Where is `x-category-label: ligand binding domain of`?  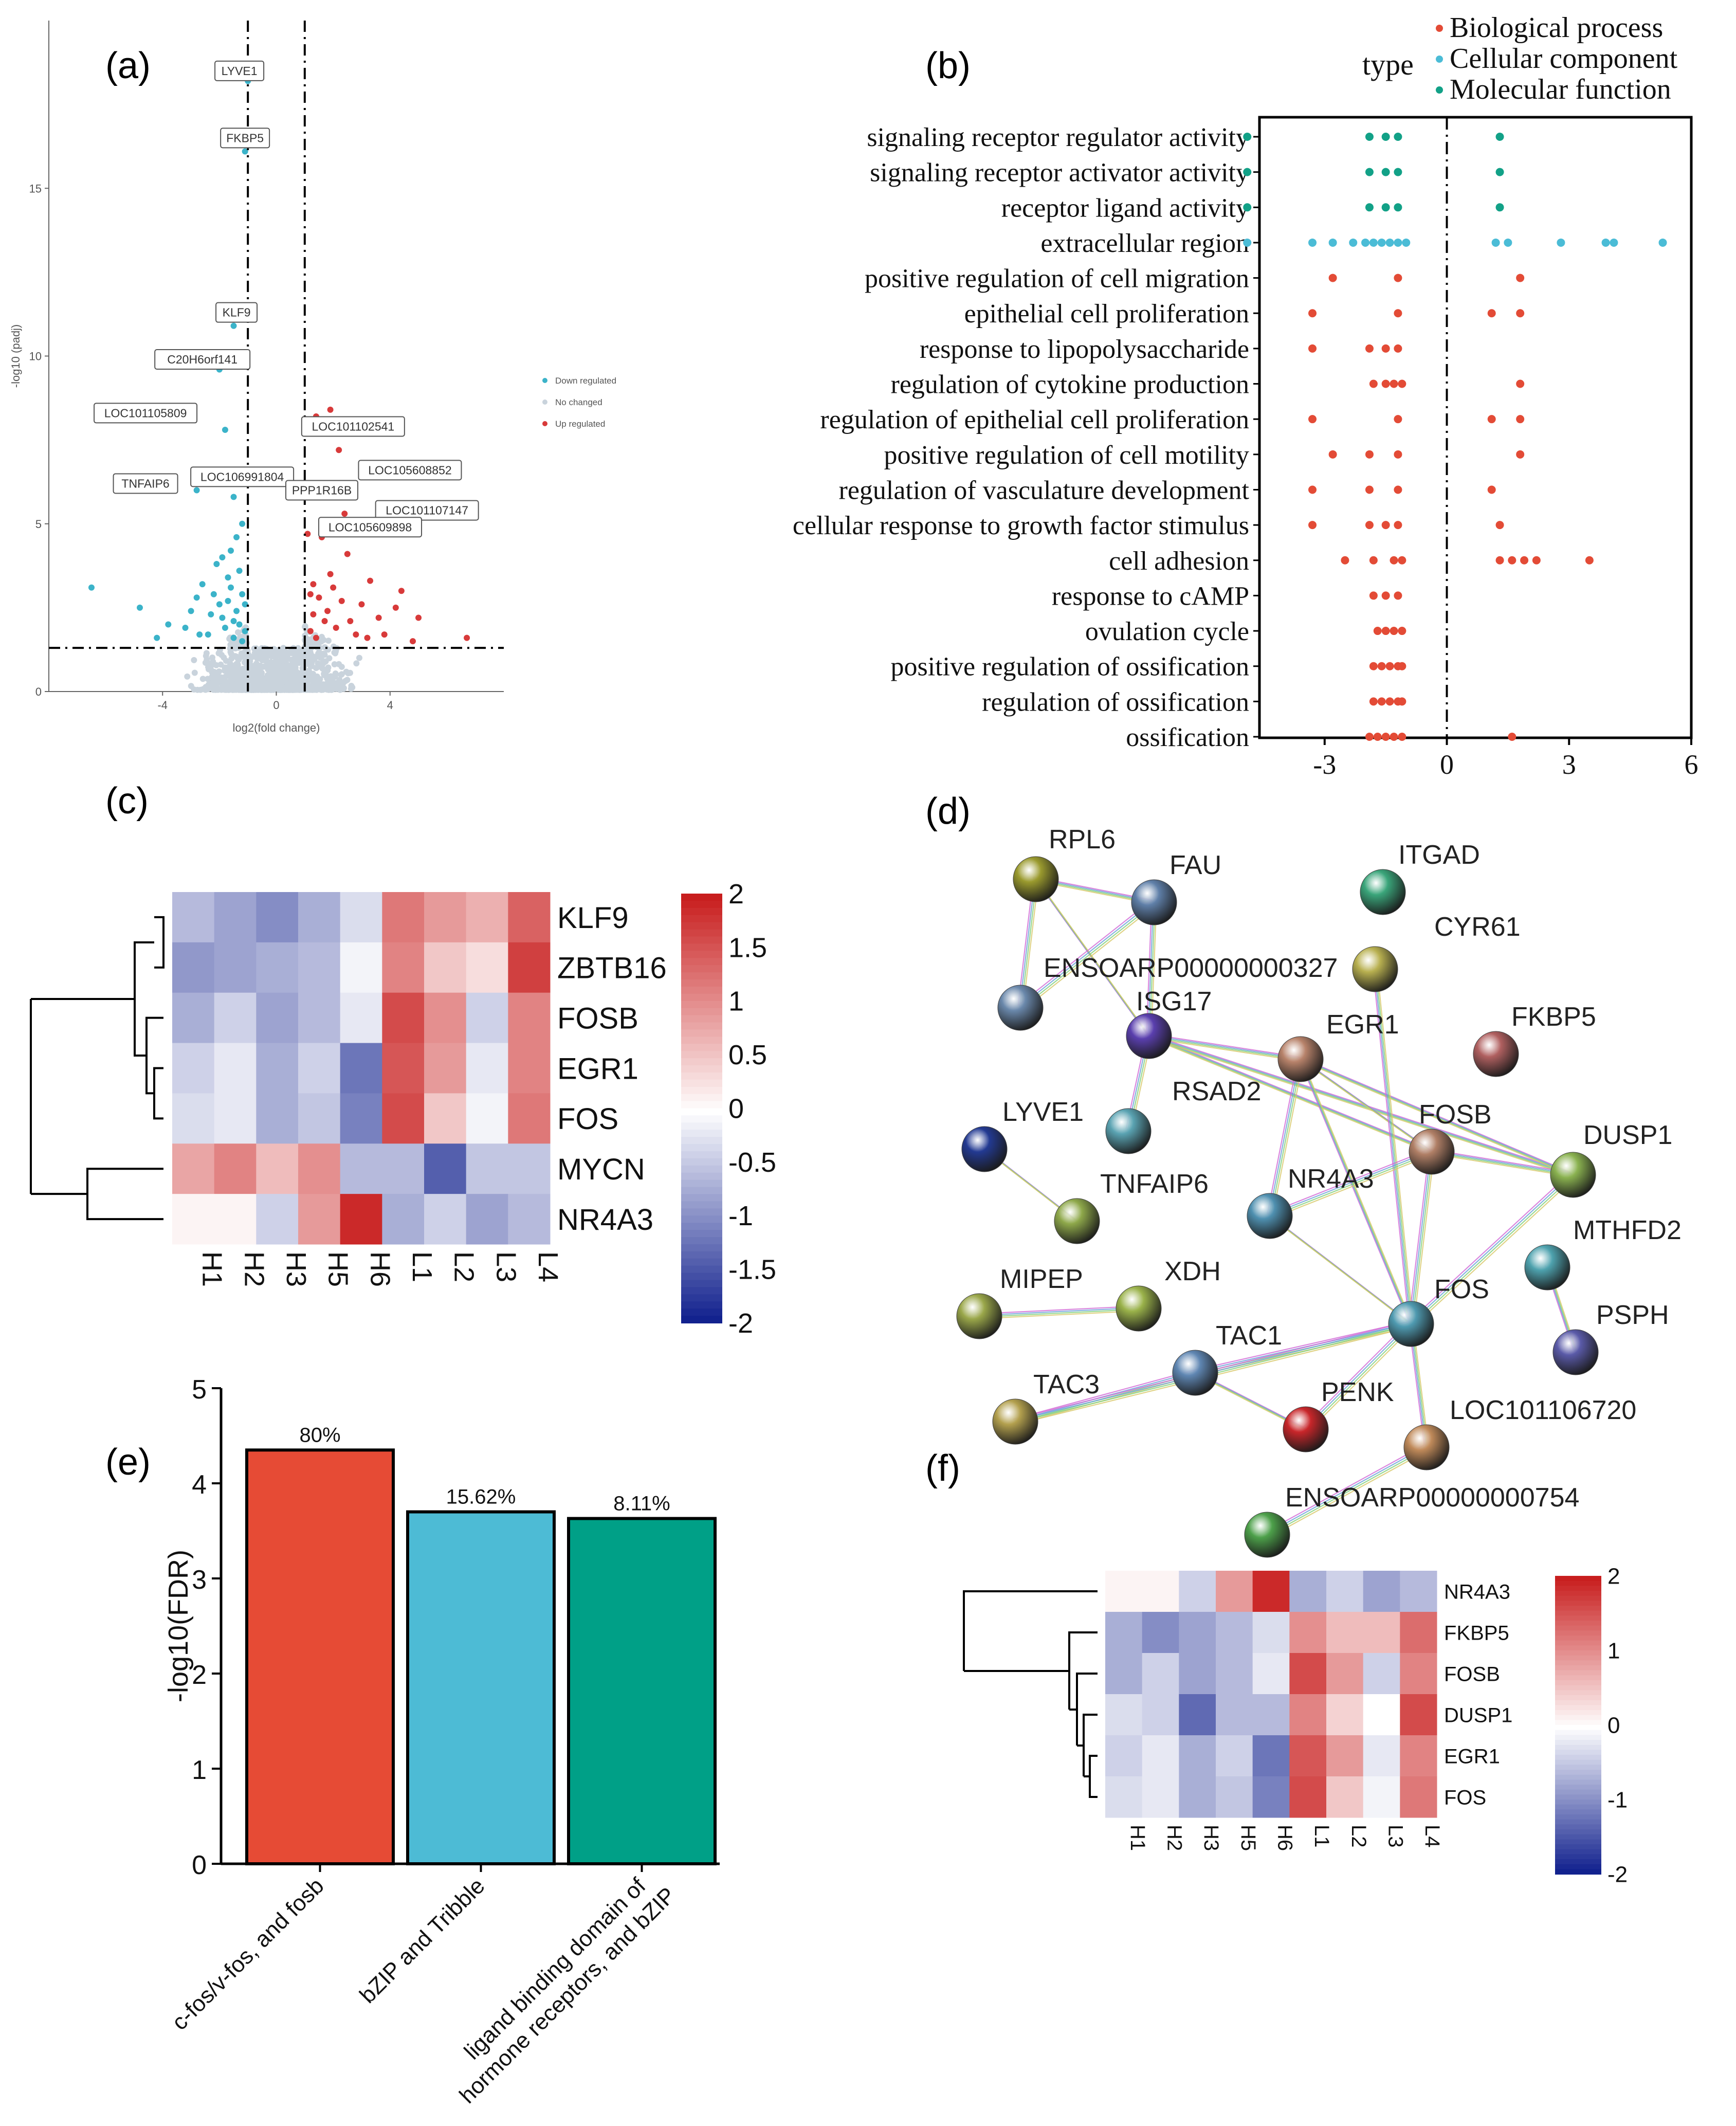 x-category-label: ligand binding domain of is located at coordinates (555, 1969).